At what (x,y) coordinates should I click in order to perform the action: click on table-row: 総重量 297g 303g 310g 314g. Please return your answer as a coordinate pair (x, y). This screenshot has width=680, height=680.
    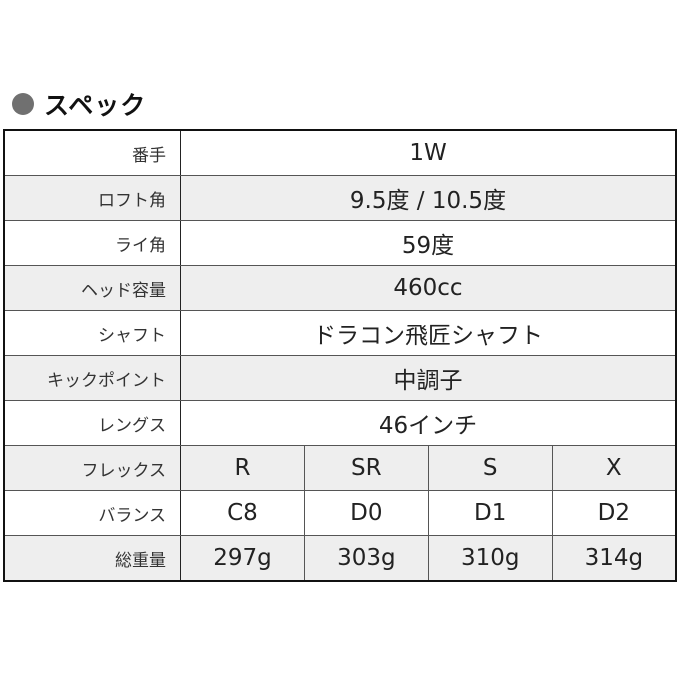
    Looking at the image, I should click on (340, 558).